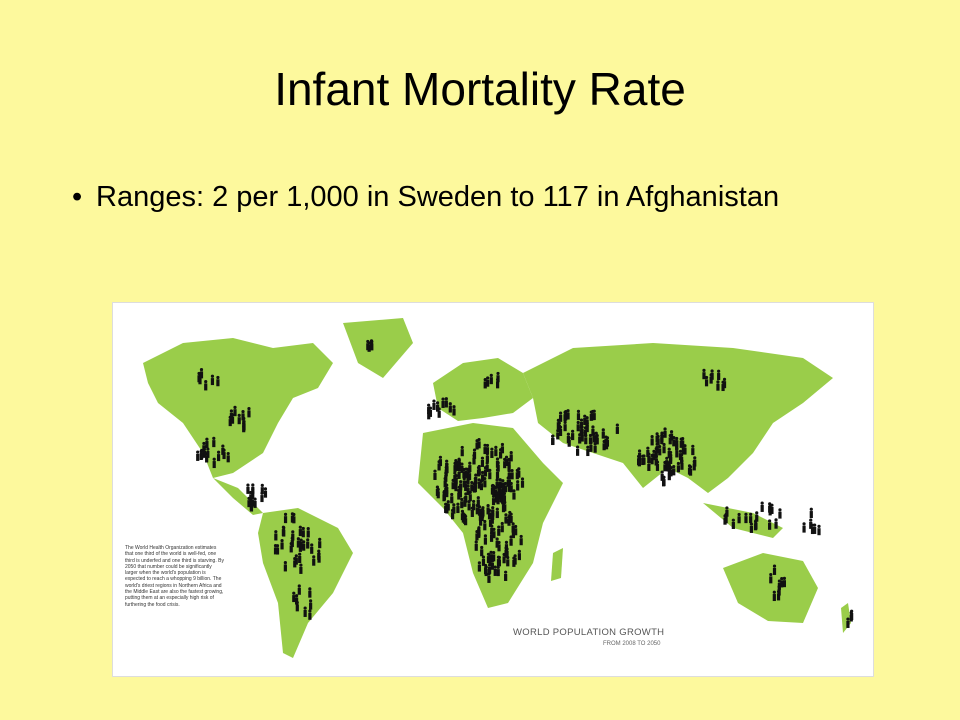  What do you see at coordinates (770, 588) in the screenshot?
I see `australia` at bounding box center [770, 588].